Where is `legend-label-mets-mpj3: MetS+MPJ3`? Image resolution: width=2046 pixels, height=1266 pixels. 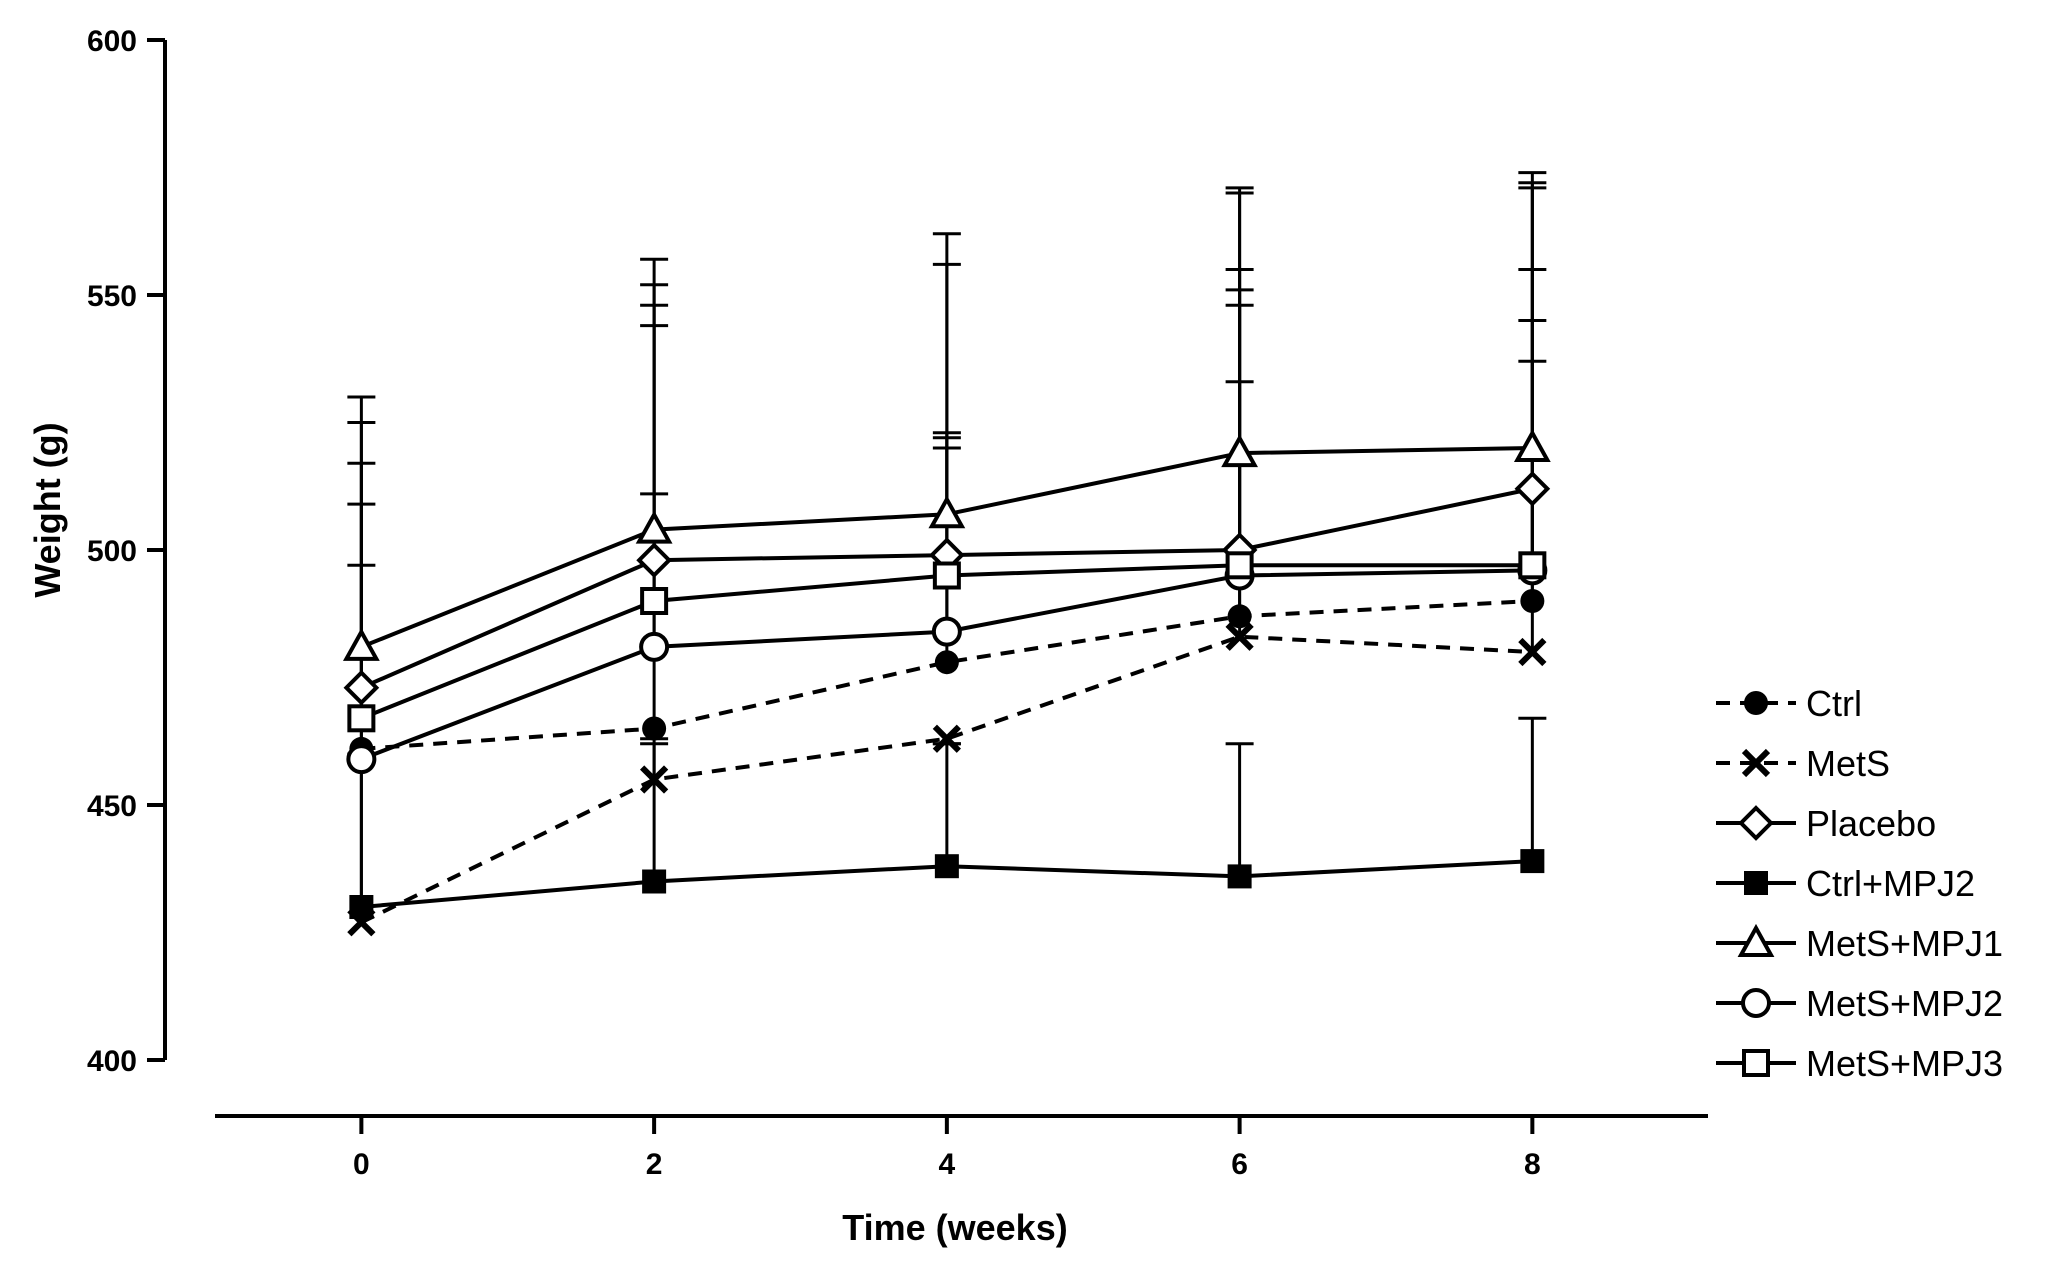 legend-label-mets-mpj3: MetS+MPJ3 is located at coordinates (1904, 1063).